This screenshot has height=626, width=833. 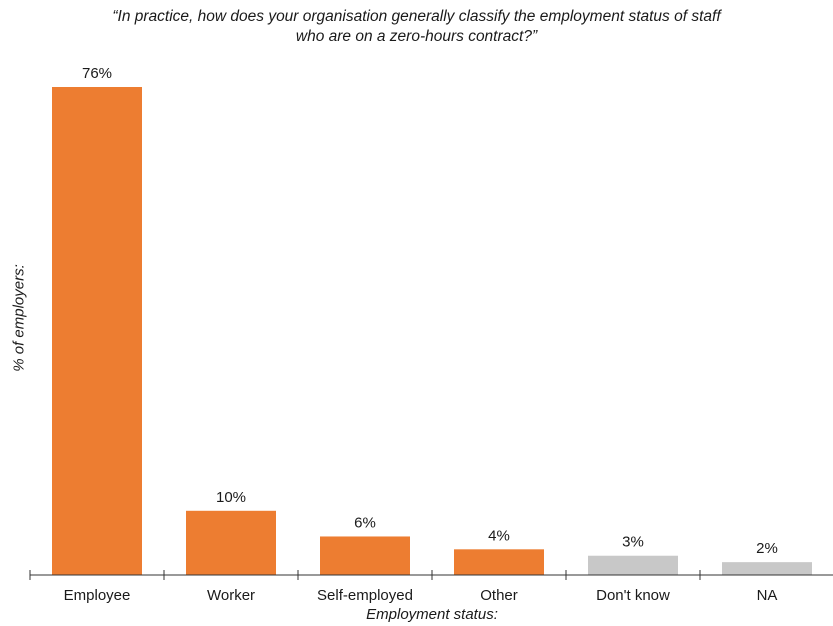 What do you see at coordinates (633, 542) in the screenshot?
I see `data-label-4: 3%` at bounding box center [633, 542].